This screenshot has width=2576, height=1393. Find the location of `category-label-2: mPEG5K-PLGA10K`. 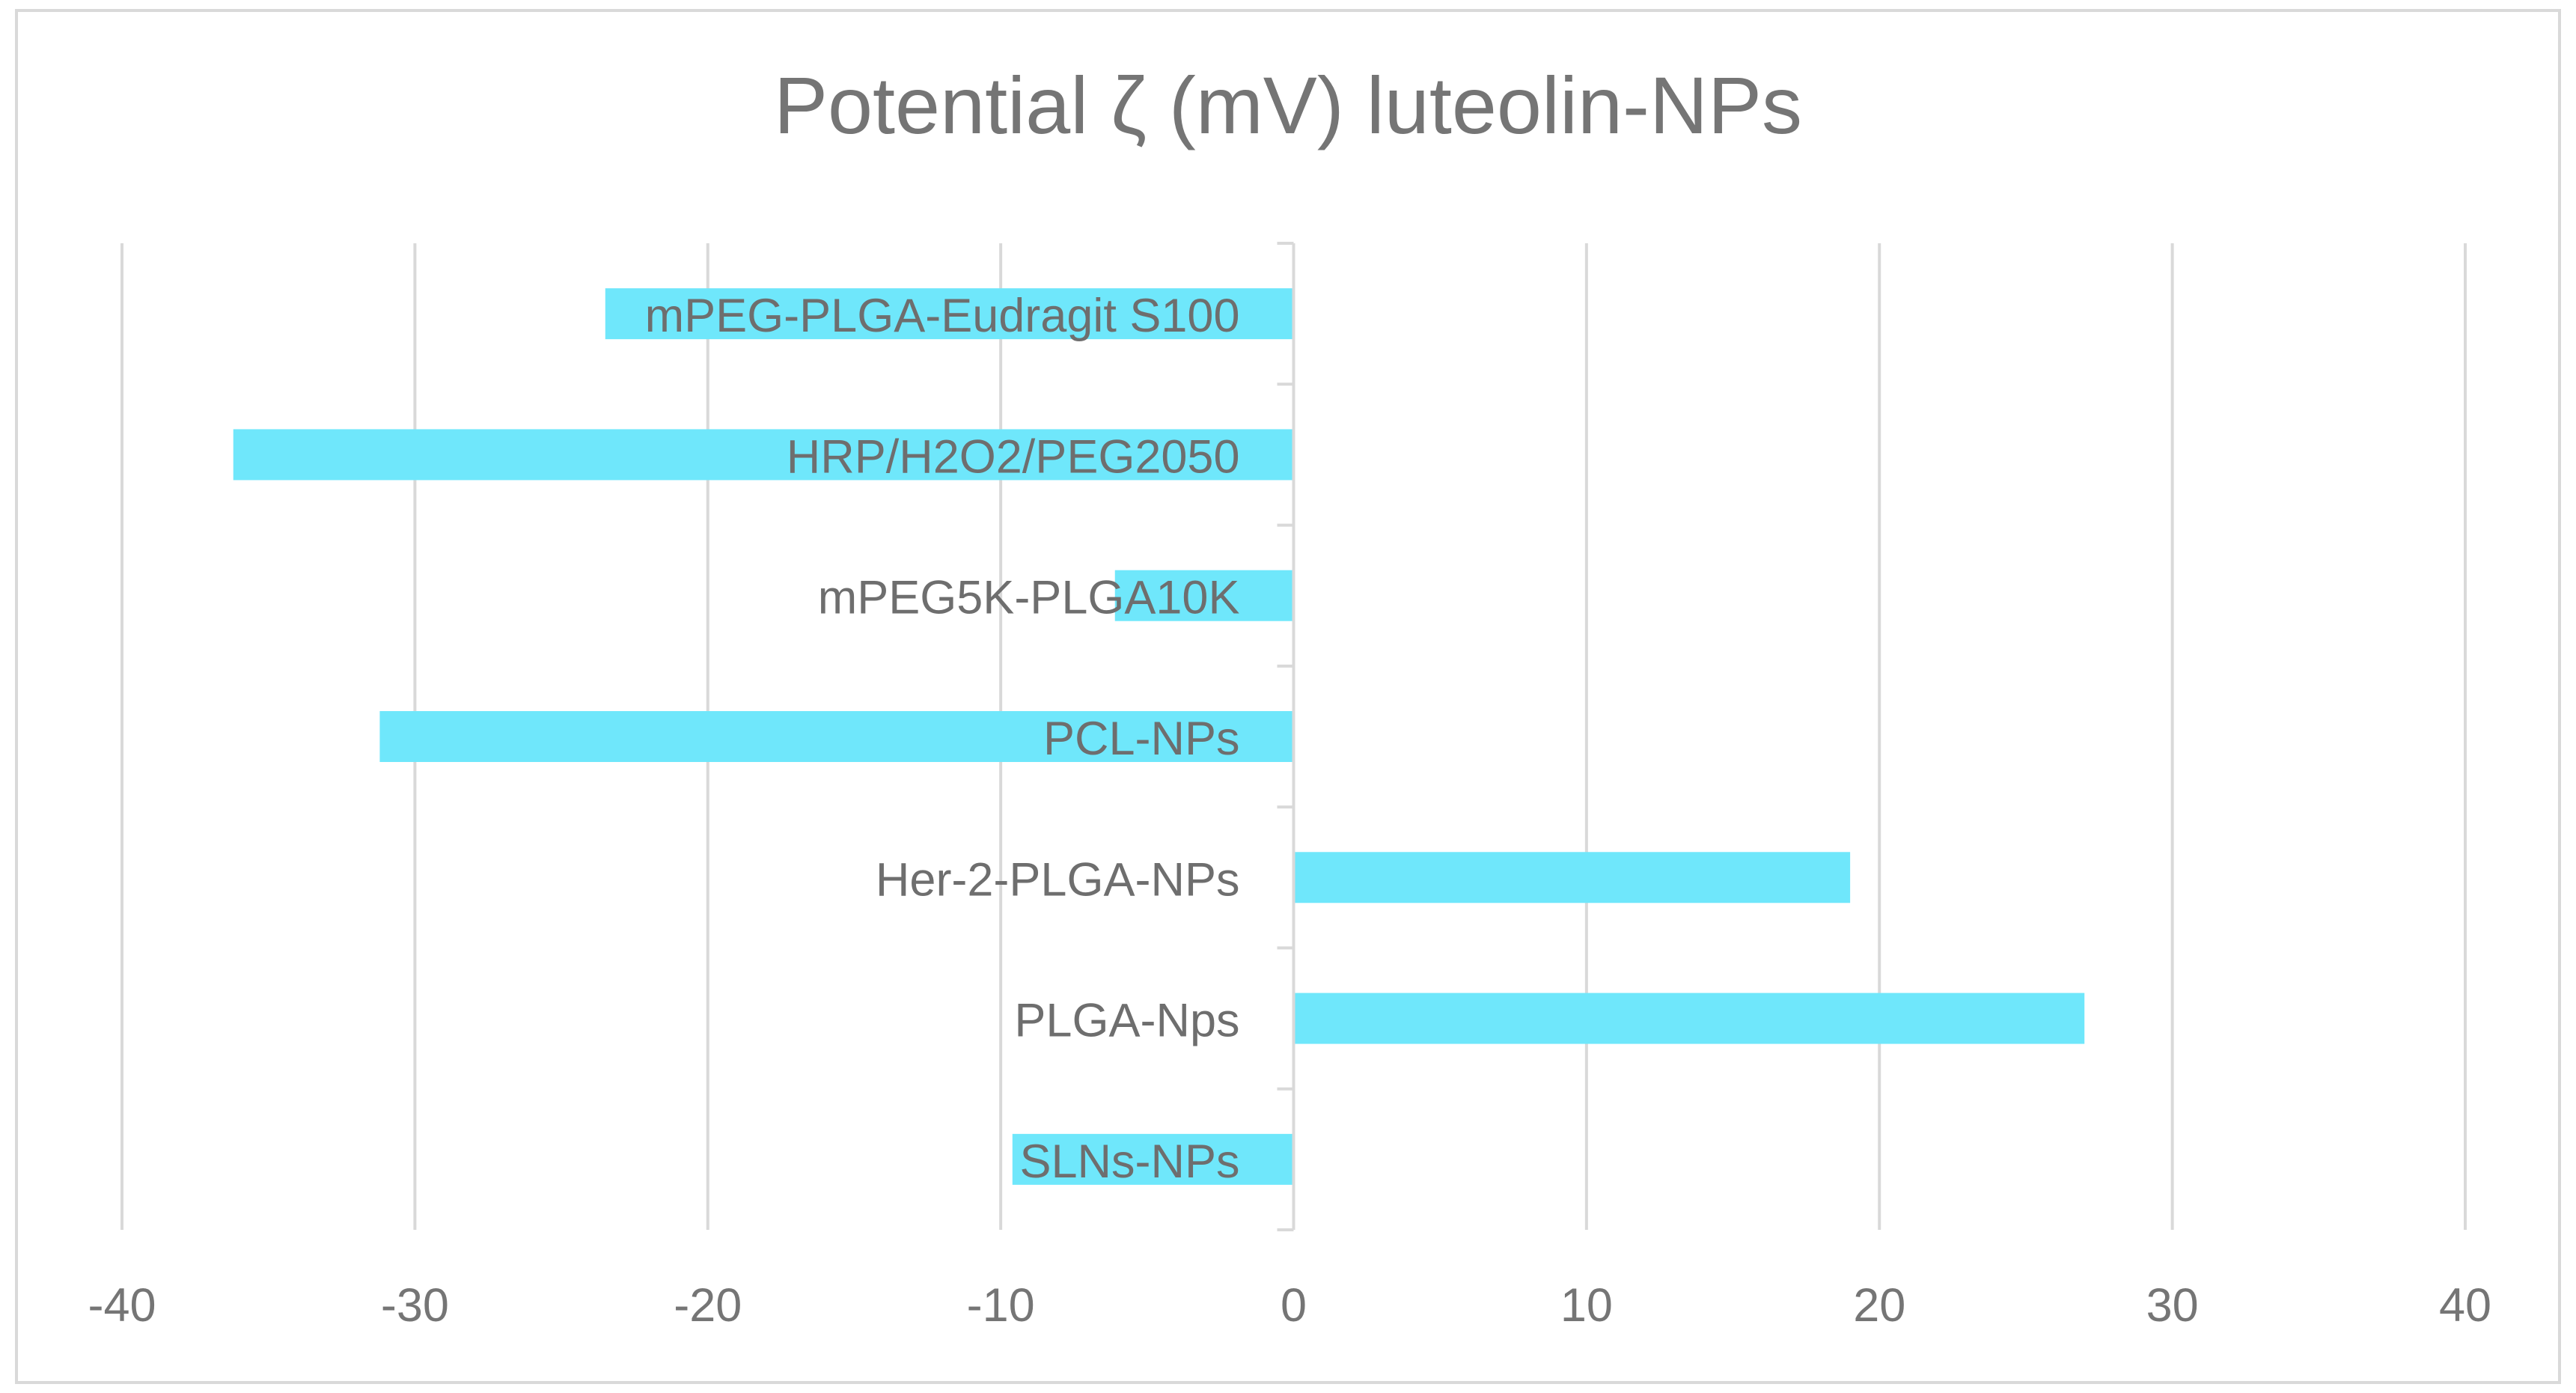

category-label-2: mPEG5K-PLGA10K is located at coordinates (1029, 598).